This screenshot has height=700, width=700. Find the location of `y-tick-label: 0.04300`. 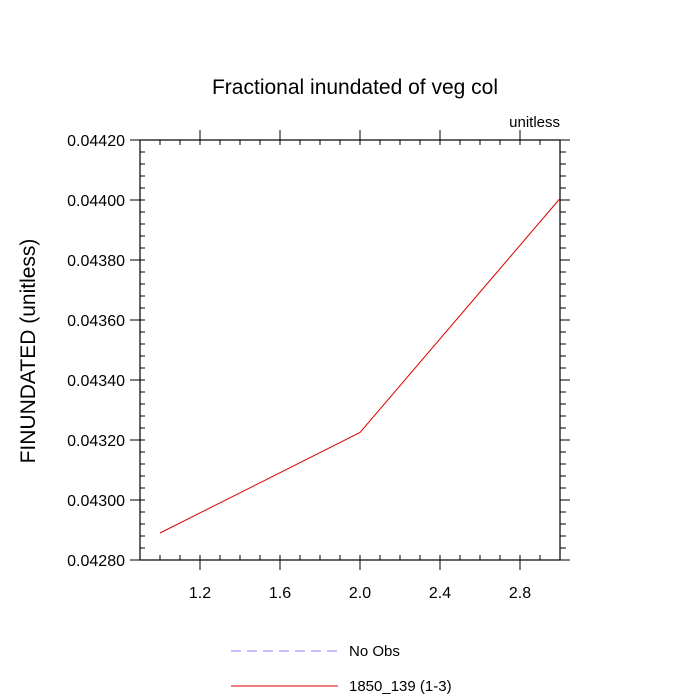

y-tick-label: 0.04300 is located at coordinates (96, 501).